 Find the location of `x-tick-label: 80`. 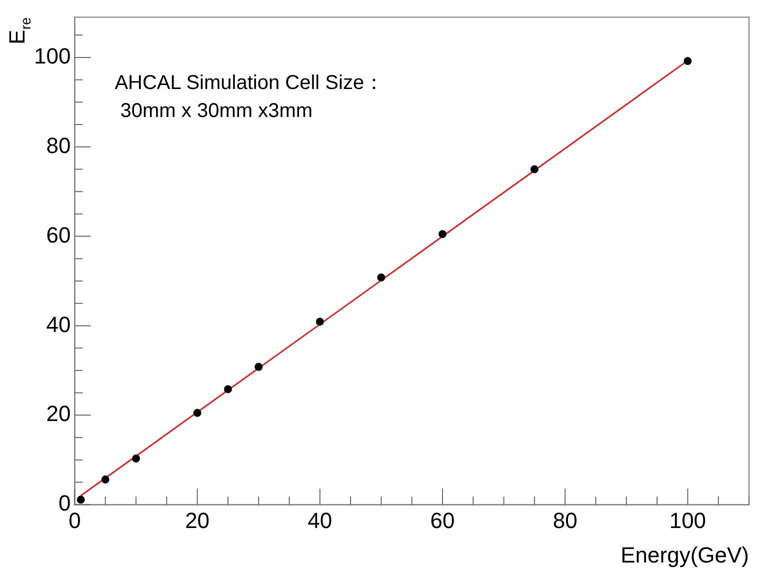

x-tick-label: 80 is located at coordinates (565, 520).